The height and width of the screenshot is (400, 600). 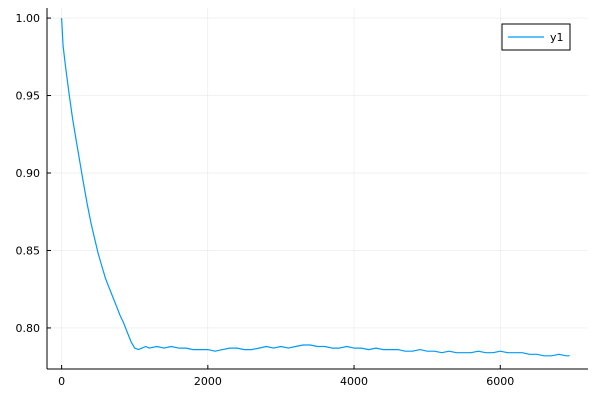 What do you see at coordinates (208, 381) in the screenshot?
I see `x-tick-label: 2000` at bounding box center [208, 381].